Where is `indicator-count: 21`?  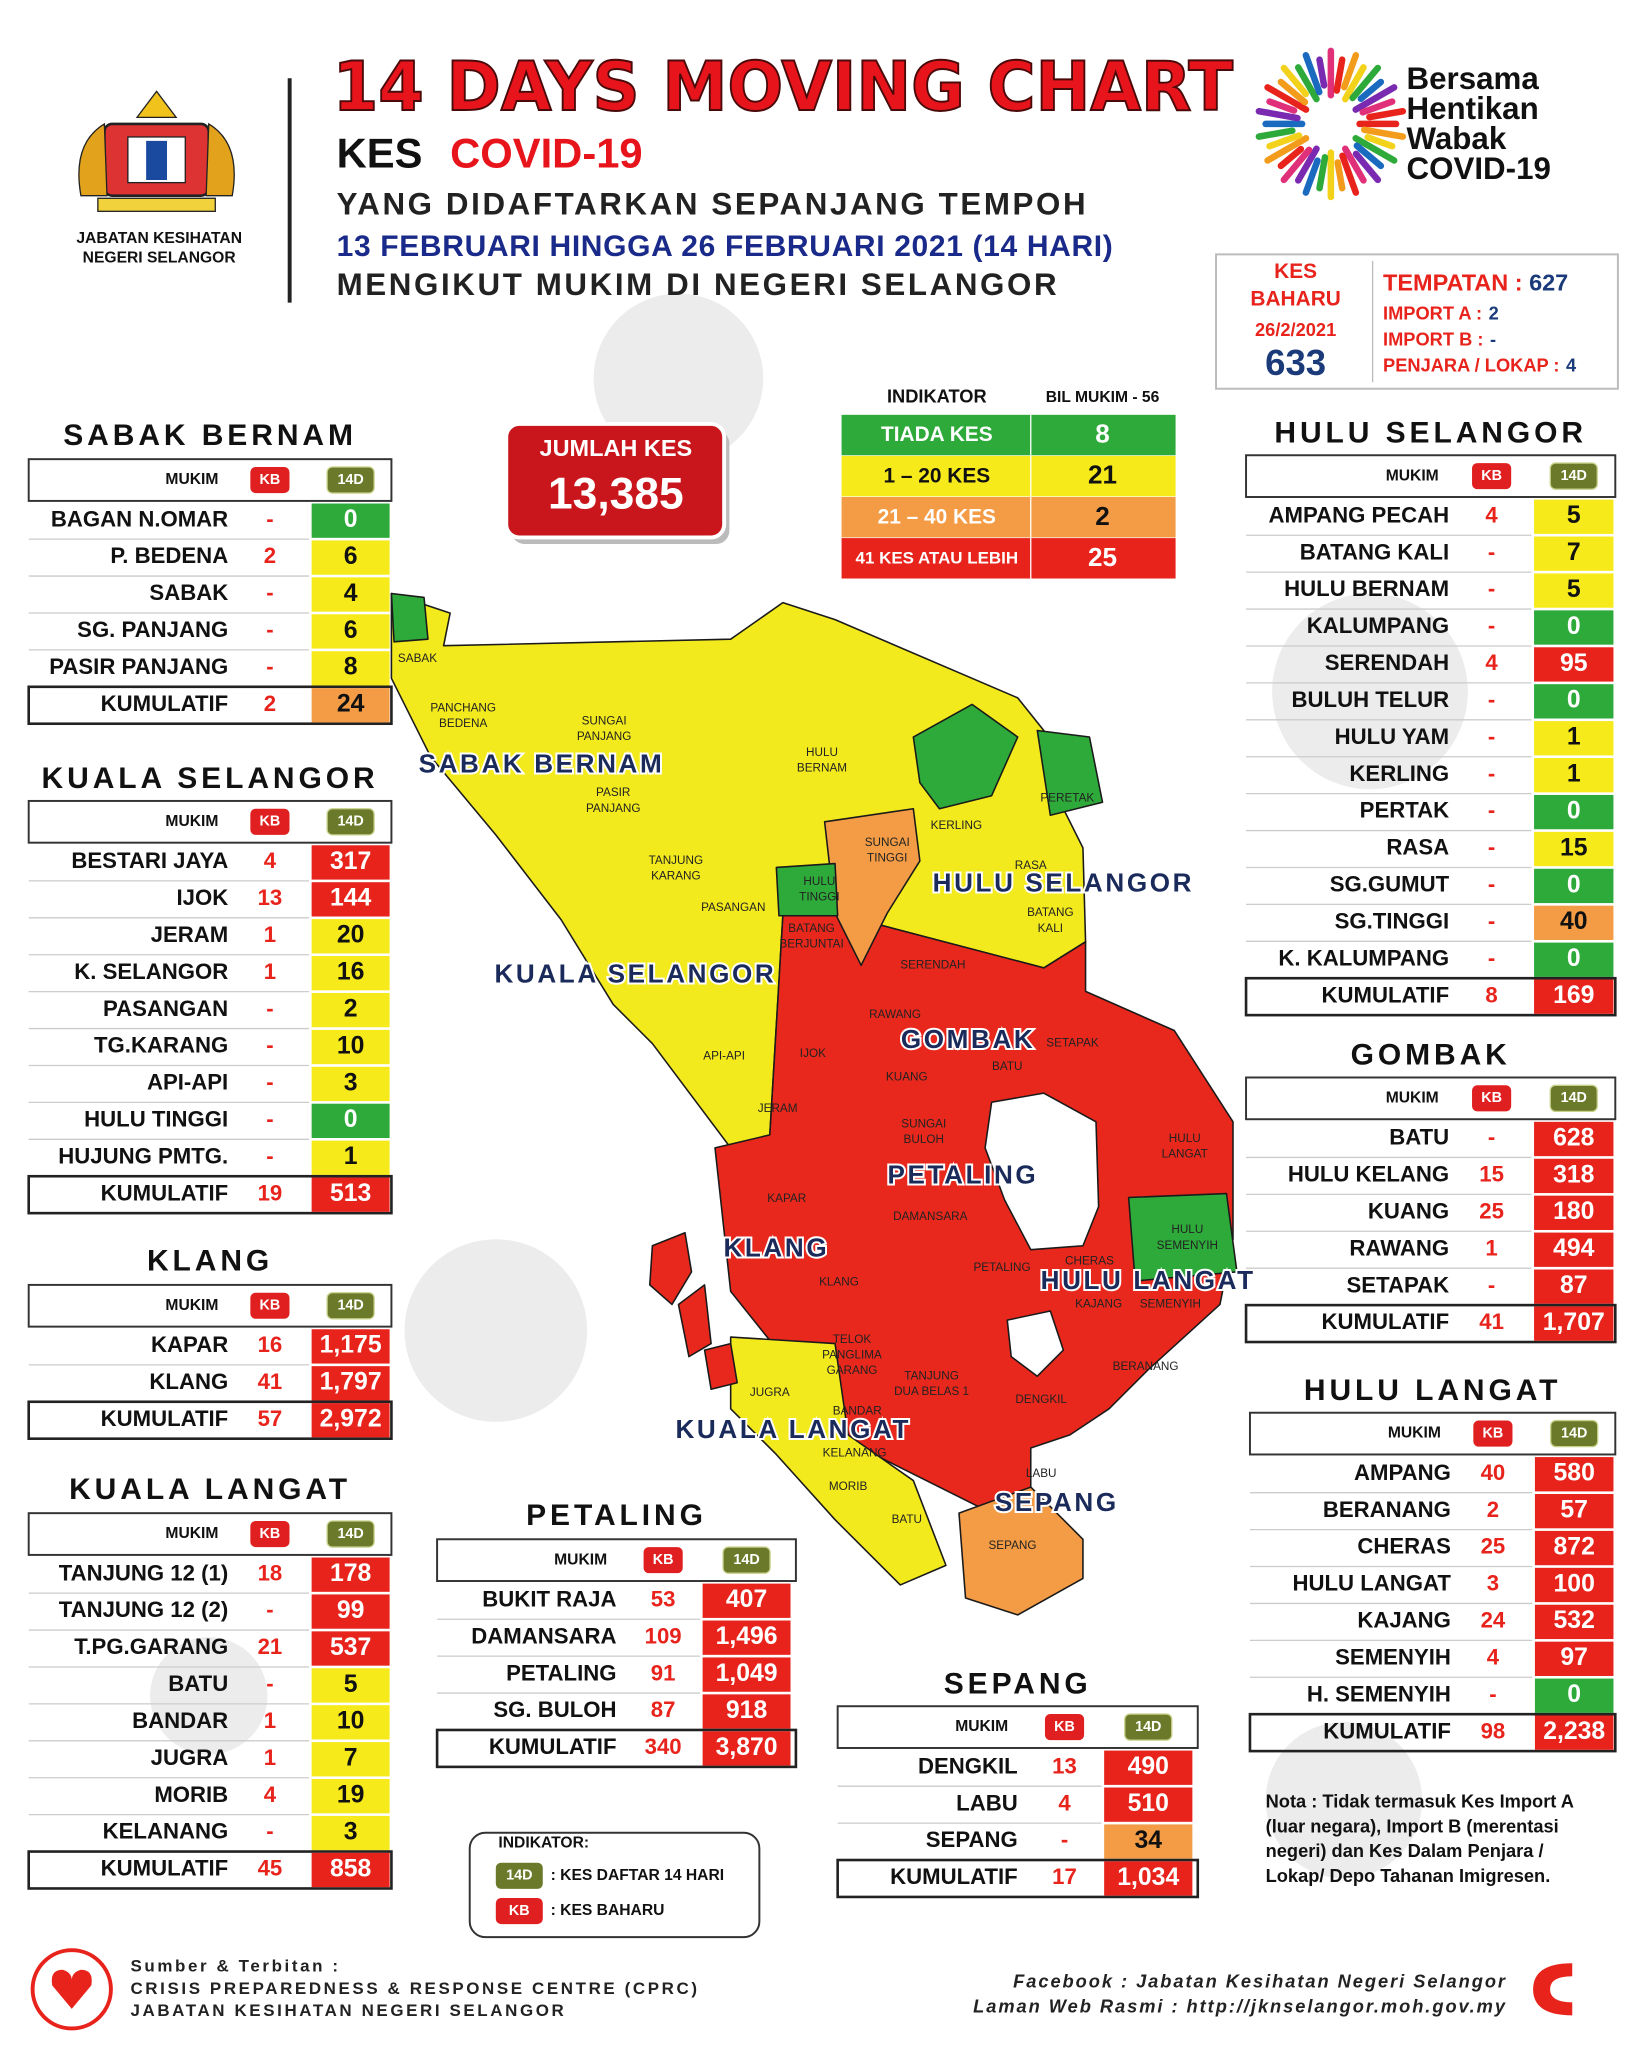 indicator-count: 21 is located at coordinates (1102, 475).